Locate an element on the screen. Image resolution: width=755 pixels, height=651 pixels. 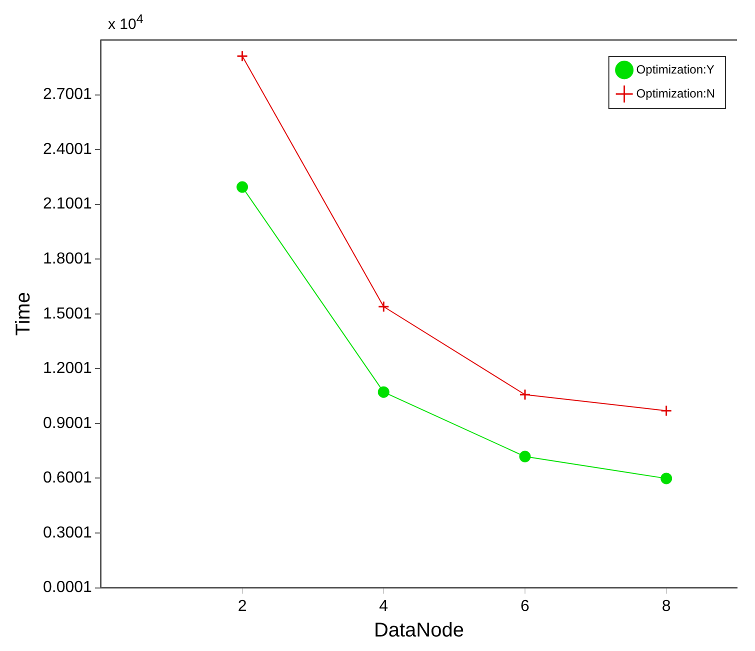
x-axis-title: DataNode is located at coordinates (419, 631).